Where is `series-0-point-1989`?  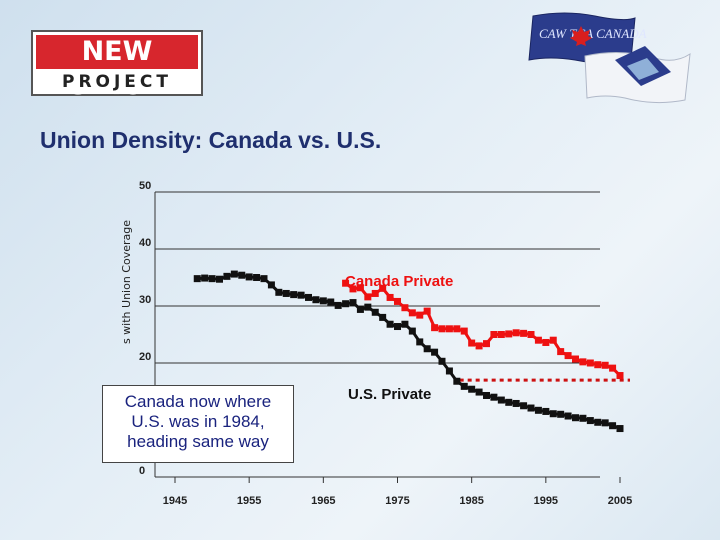
series-0-point-1989 is located at coordinates (501, 334).